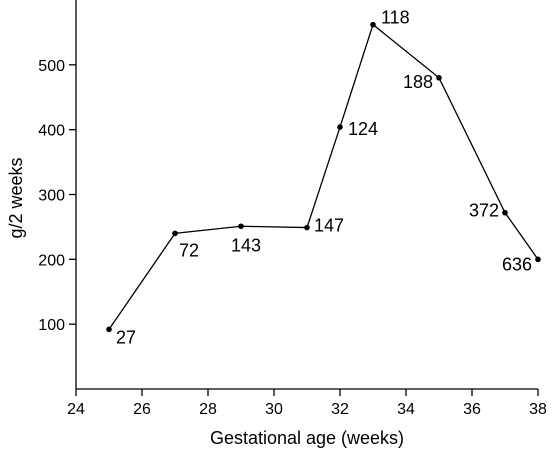 Image resolution: width=554 pixels, height=450 pixels. Describe the element at coordinates (51, 196) in the screenshot. I see `y-tick-label: 300` at that location.